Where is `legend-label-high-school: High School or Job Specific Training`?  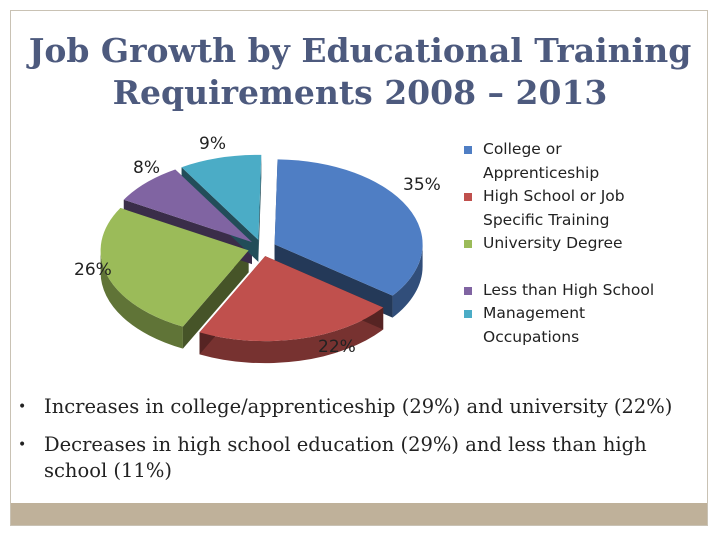 legend-label-high-school: High School or Job Specific Training is located at coordinates (554, 208).